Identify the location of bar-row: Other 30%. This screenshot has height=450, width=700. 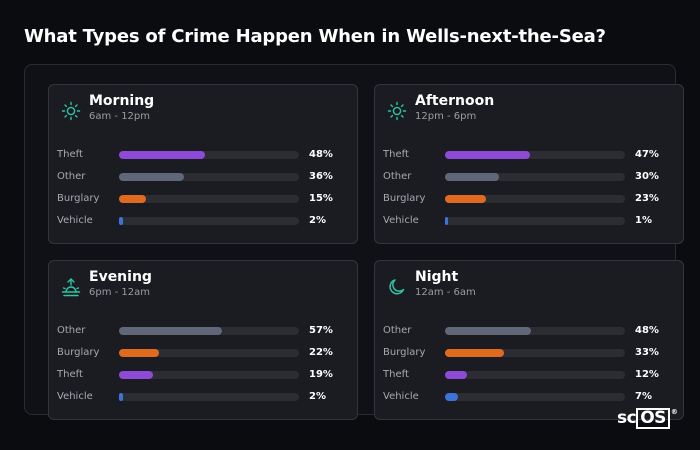
(525, 177).